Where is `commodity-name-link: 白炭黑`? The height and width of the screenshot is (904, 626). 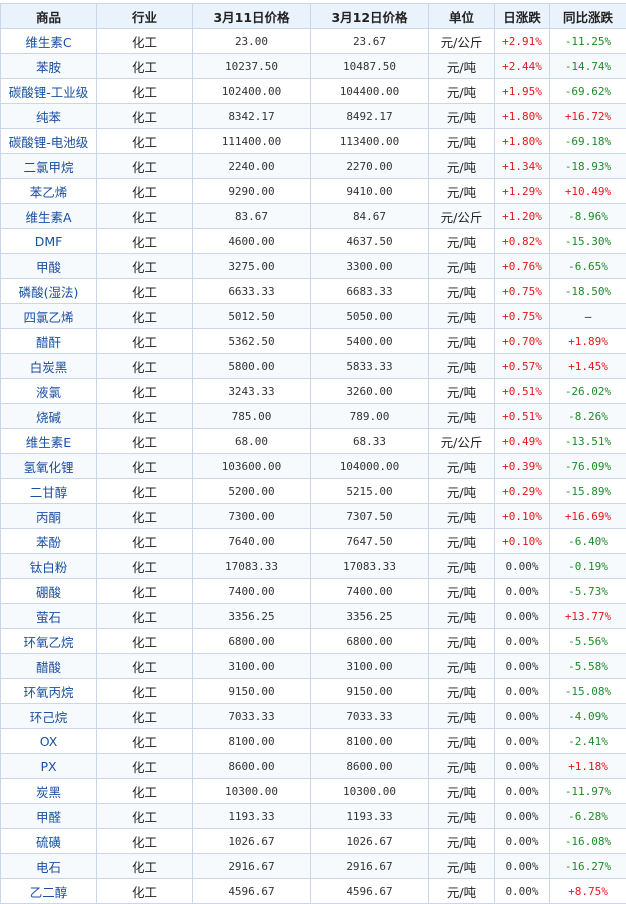 commodity-name-link: 白炭黑 is located at coordinates (49, 366).